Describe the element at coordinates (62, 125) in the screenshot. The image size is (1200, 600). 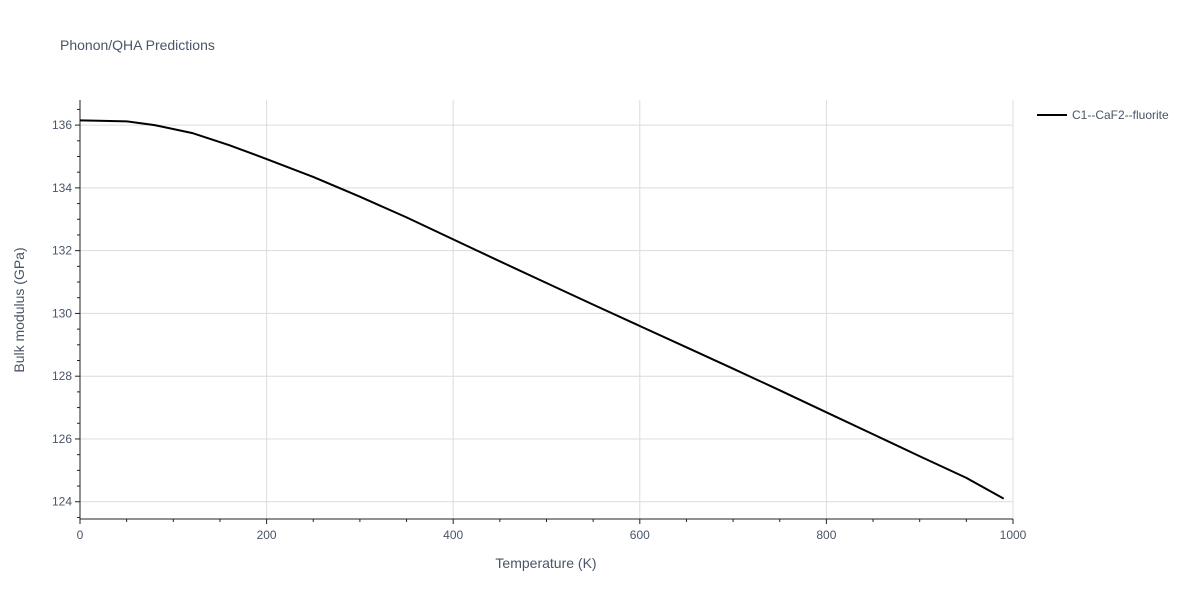
I see `y-tick-label: 136` at that location.